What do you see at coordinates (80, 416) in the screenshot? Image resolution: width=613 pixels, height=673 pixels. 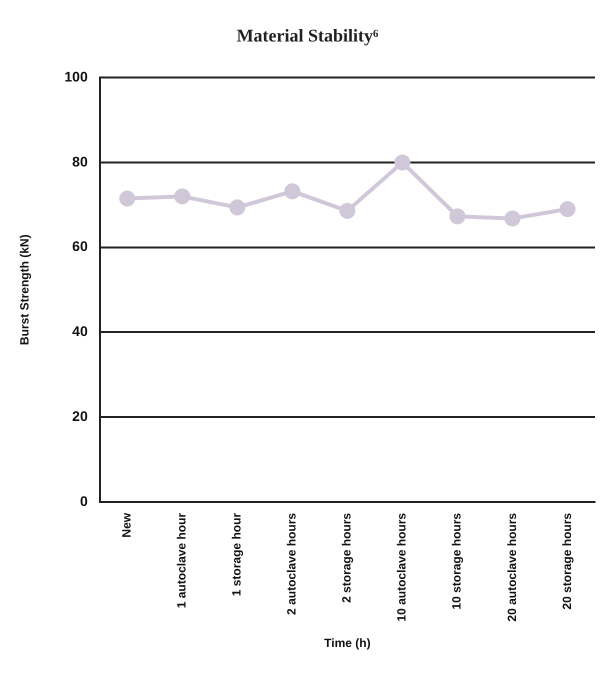 I see `y-tick-label: 20` at bounding box center [80, 416].